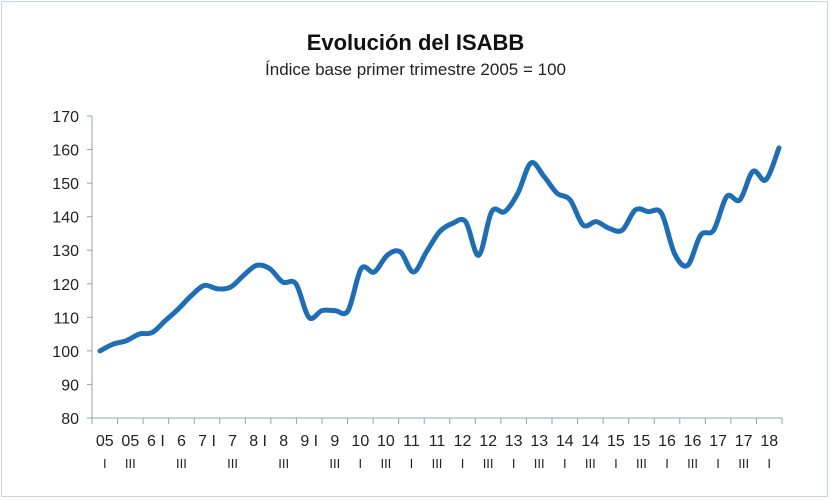 This screenshot has width=831, height=500. Describe the element at coordinates (258, 441) in the screenshot. I see `x-tick-label-top: 8 I` at that location.